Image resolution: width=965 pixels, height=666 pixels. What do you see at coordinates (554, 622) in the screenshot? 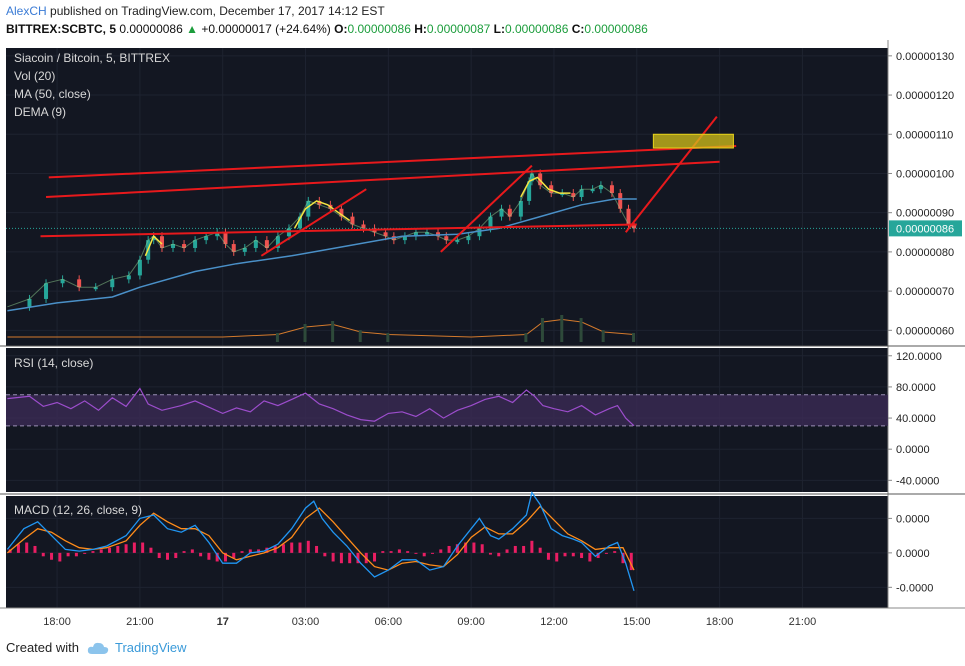
I see `time-tick-label: 12:00` at bounding box center [554, 622].